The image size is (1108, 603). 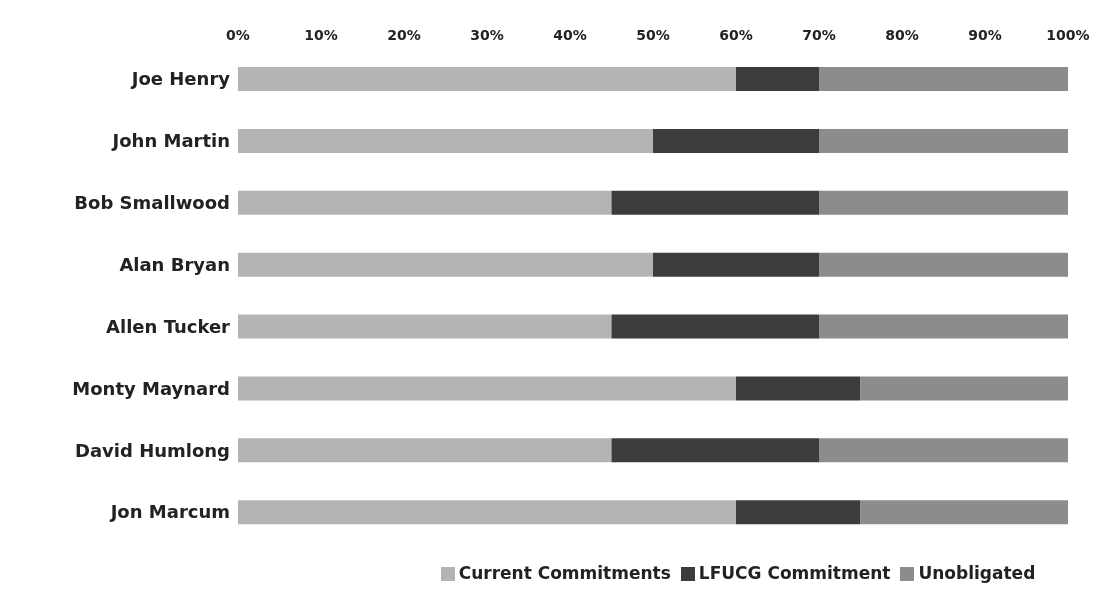 I want to click on legend-label: LFUCG Commitment, so click(x=794, y=573).